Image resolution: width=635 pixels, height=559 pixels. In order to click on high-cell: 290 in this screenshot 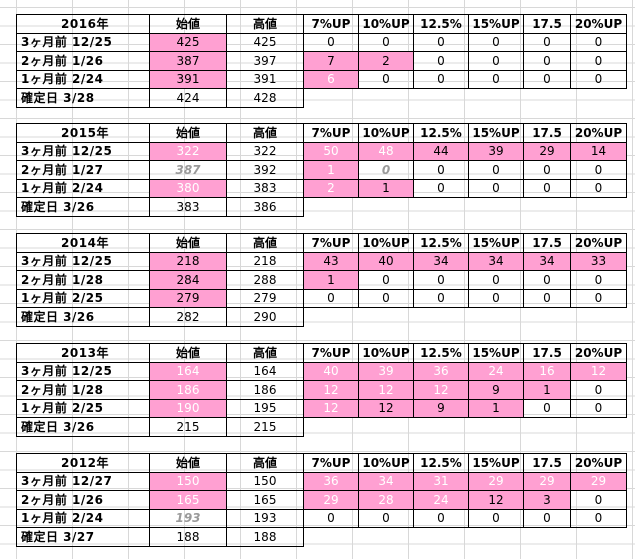, I will do `click(265, 317)`.